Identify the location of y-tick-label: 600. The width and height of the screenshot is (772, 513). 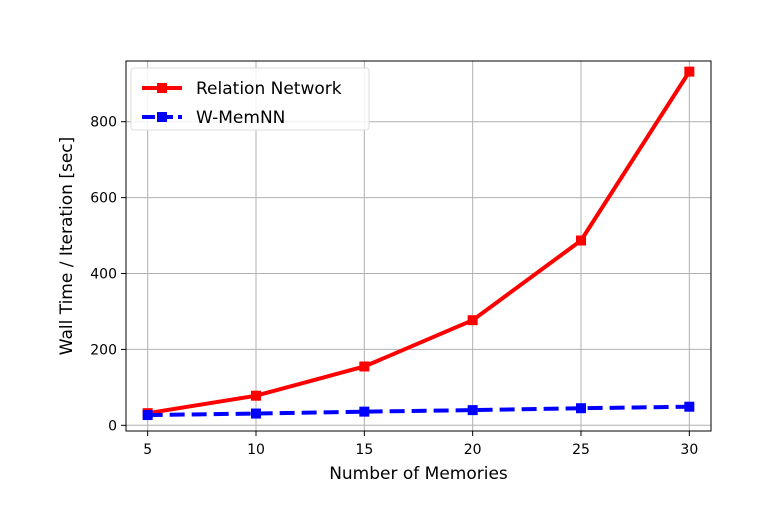
(103, 199).